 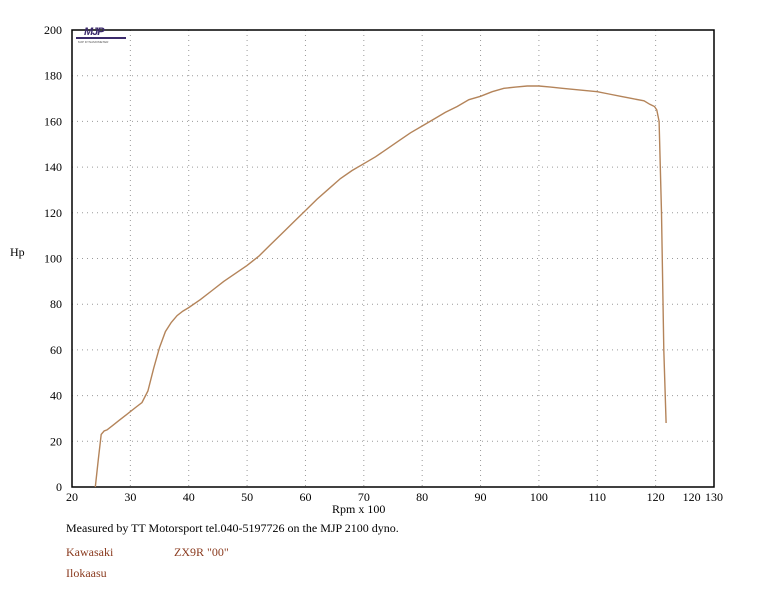 I want to click on x-tick-label: 110, so click(x=597, y=497).